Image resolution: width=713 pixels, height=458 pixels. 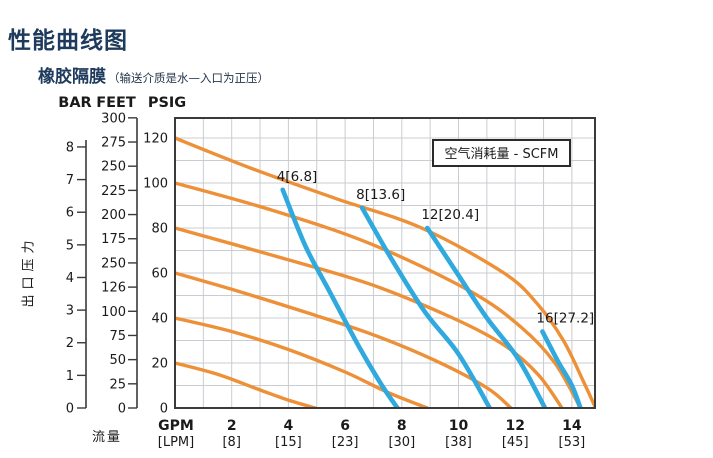 I want to click on x-tick-gpm-label: 8, so click(x=402, y=426).